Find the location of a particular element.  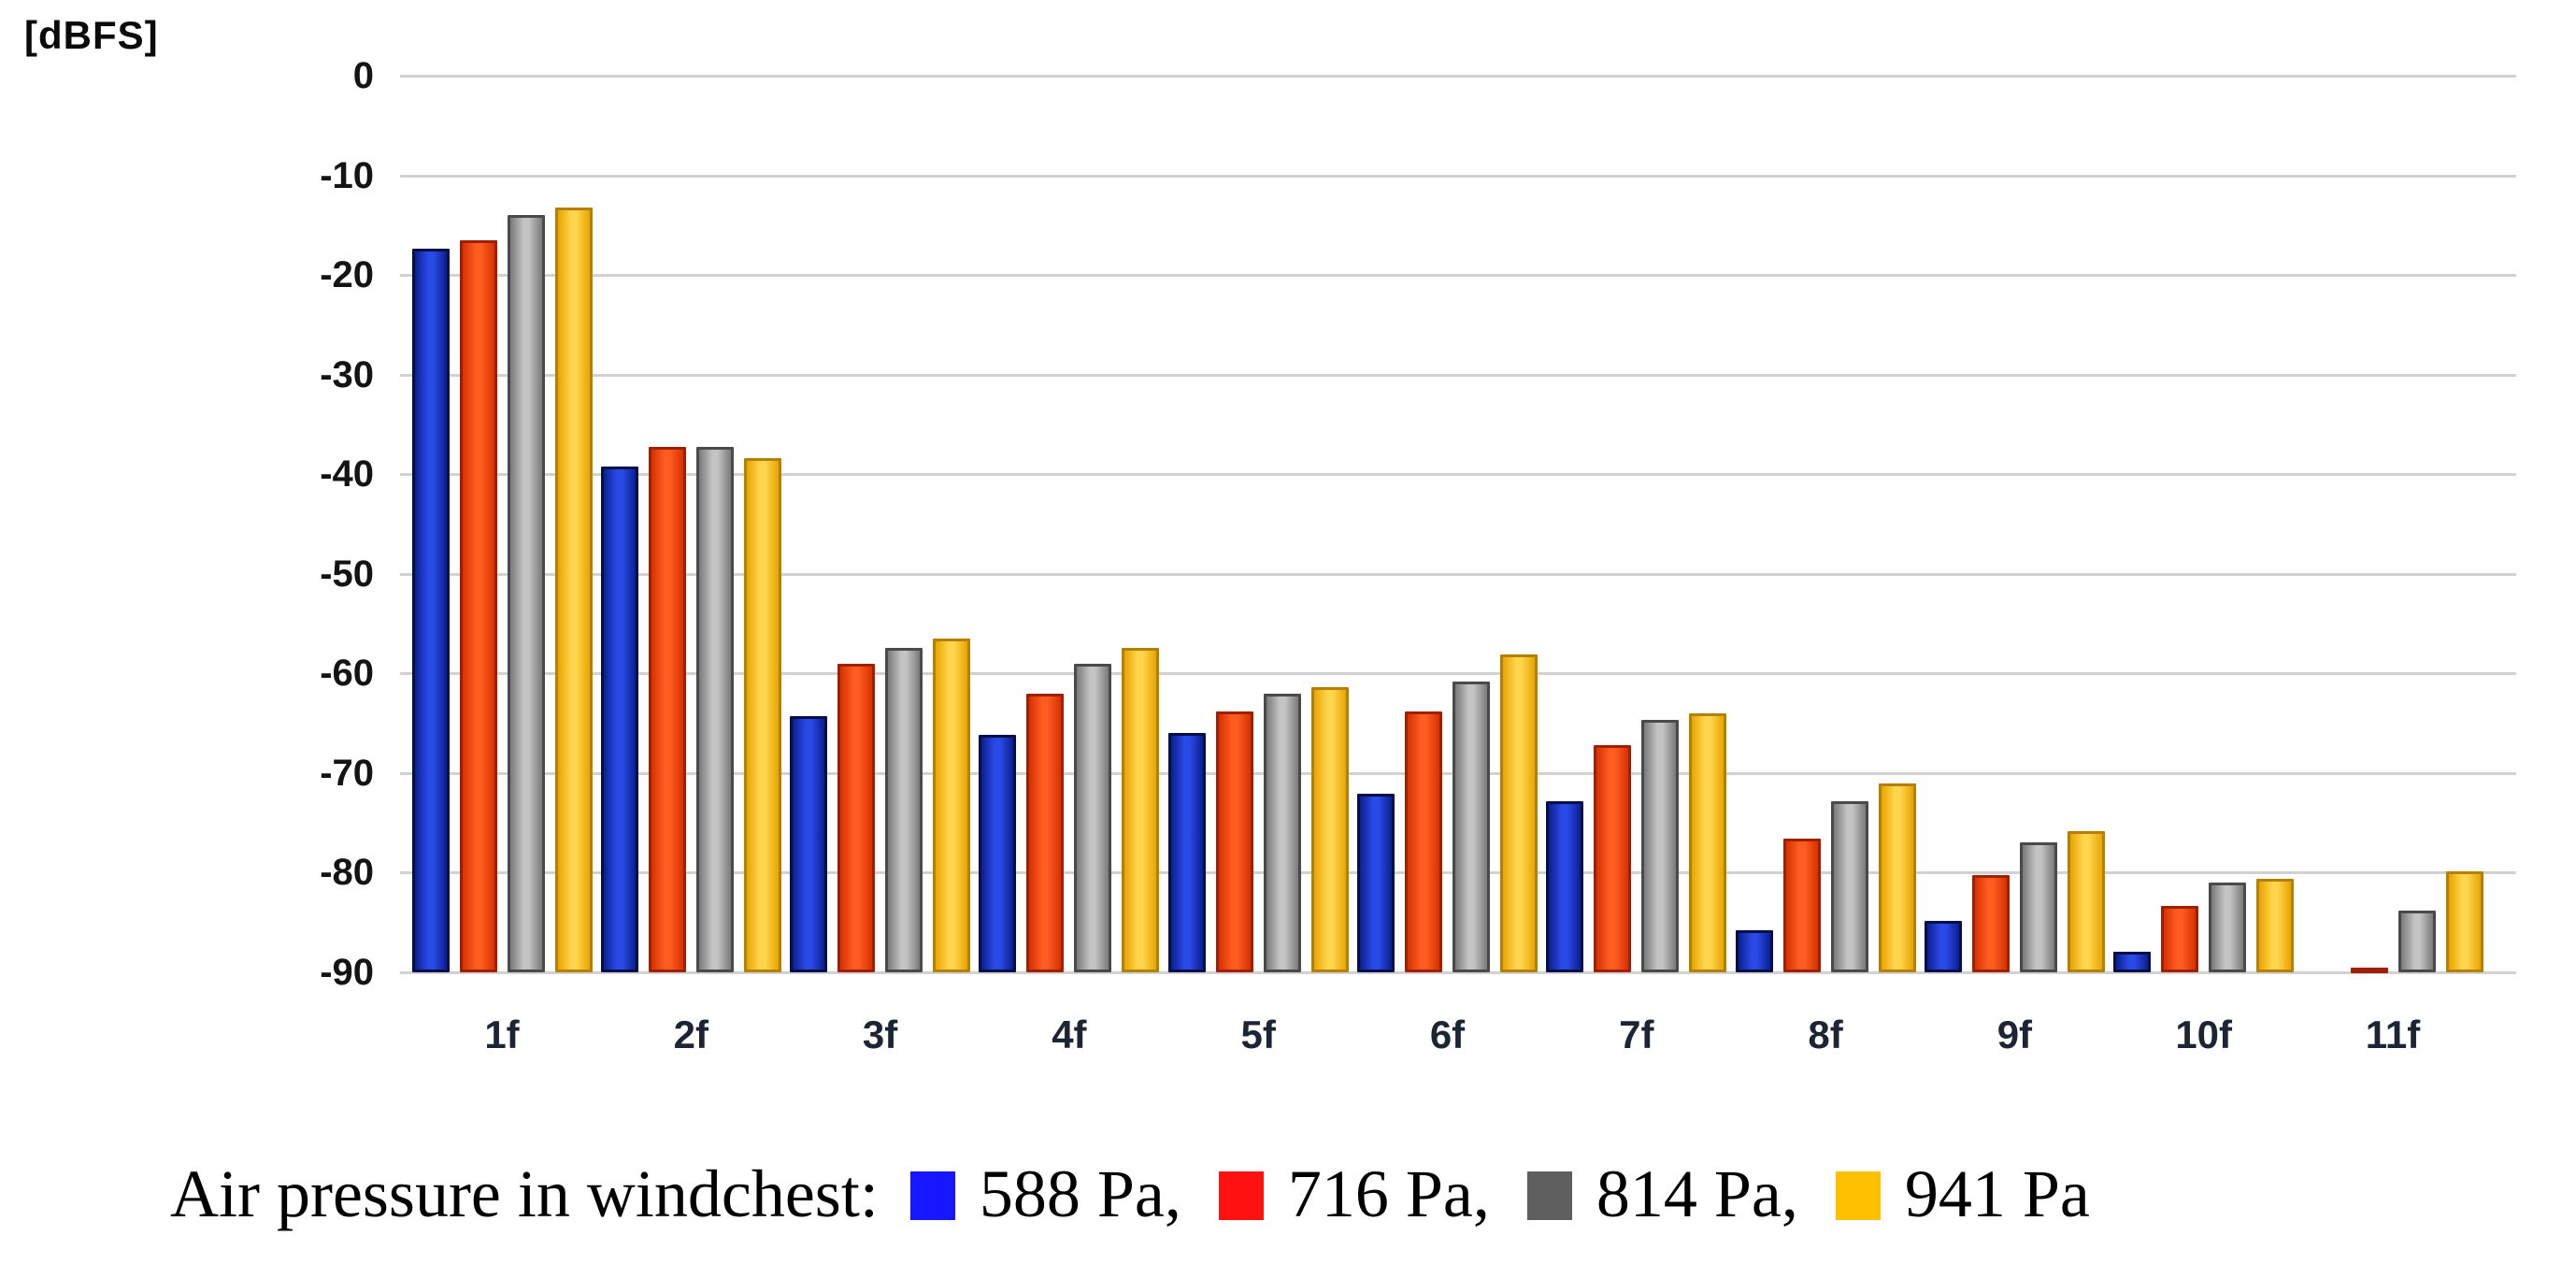

x-tick-label-3f: 3f is located at coordinates (880, 1034).